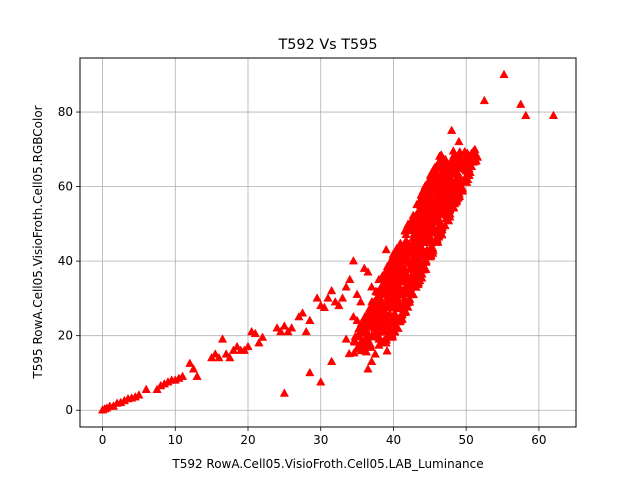 Image resolution: width=640 pixels, height=480 pixels. I want to click on y-tick-label: 40, so click(65, 261).